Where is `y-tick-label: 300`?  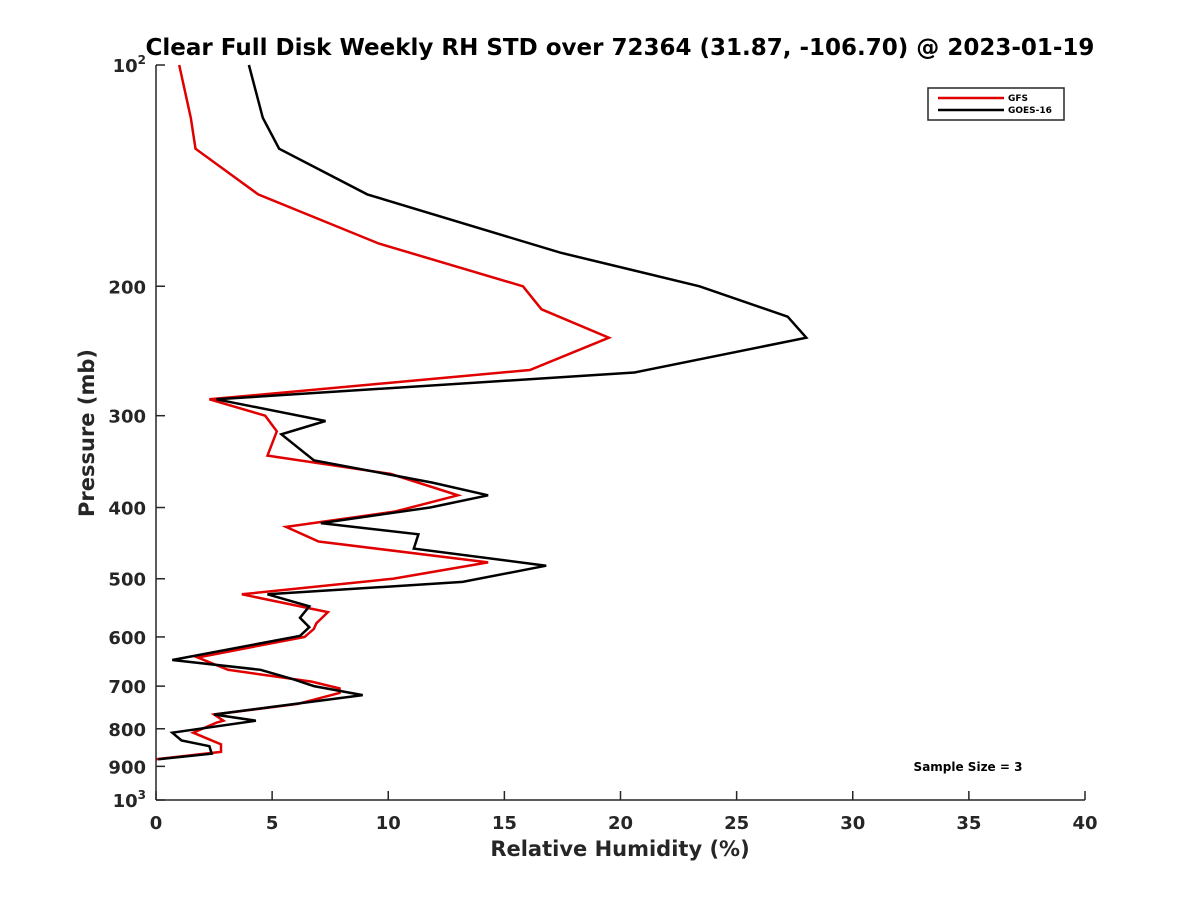 y-tick-label: 300 is located at coordinates (127, 417).